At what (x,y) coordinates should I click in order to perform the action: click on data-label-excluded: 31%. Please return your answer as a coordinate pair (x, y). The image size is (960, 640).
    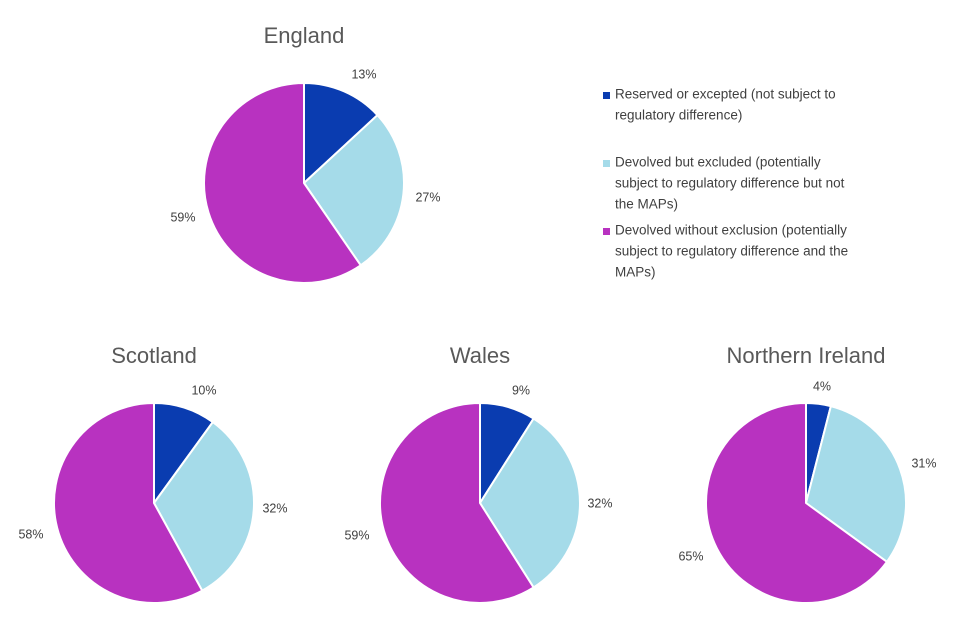
    Looking at the image, I should click on (923, 463).